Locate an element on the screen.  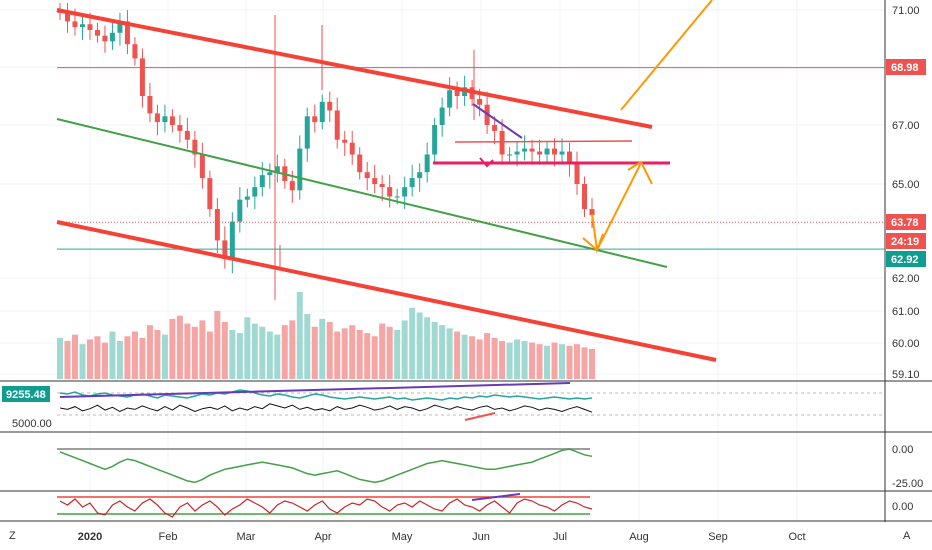
indicator-3-divergence is located at coordinates (496, 497).